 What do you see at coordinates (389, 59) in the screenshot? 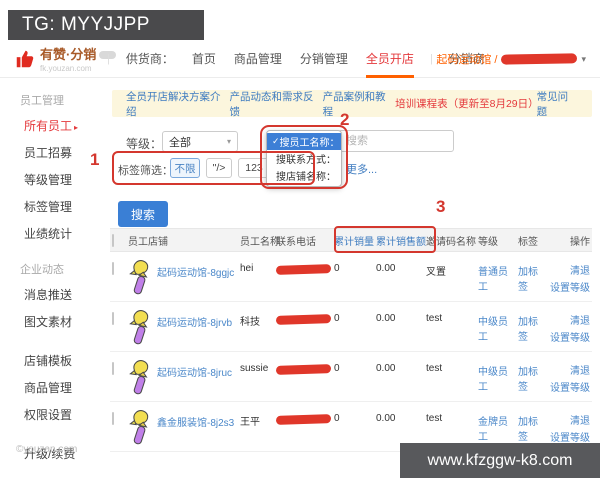
I see `nav-all-staff-shop: 全员开店` at bounding box center [389, 59].